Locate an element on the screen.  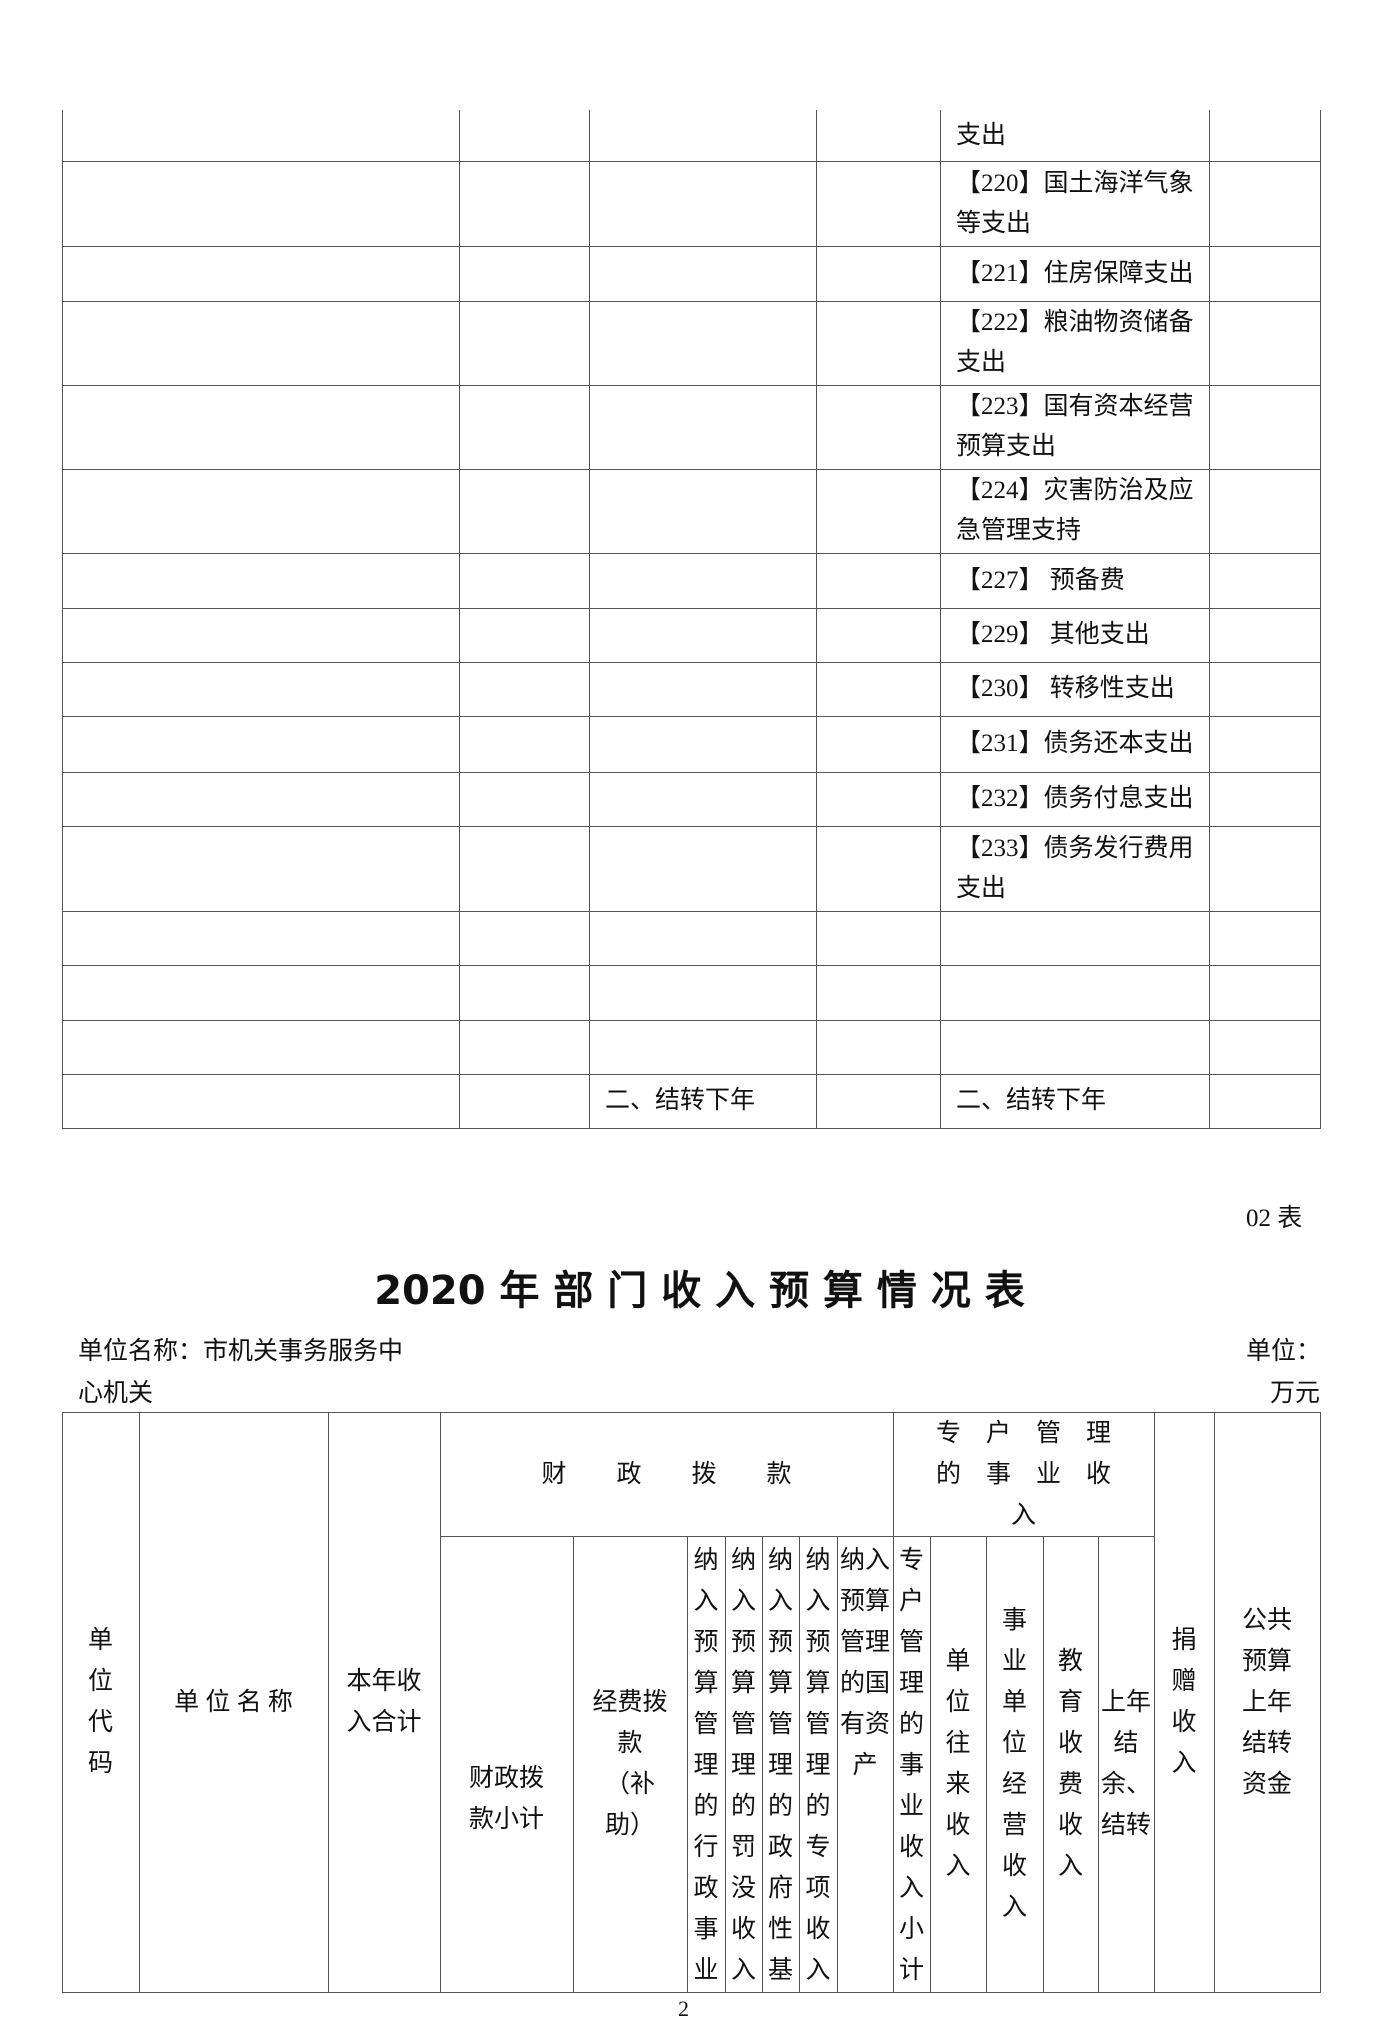
expenditure-category-cell: 【229】 其他支出 is located at coordinates (1053, 634).